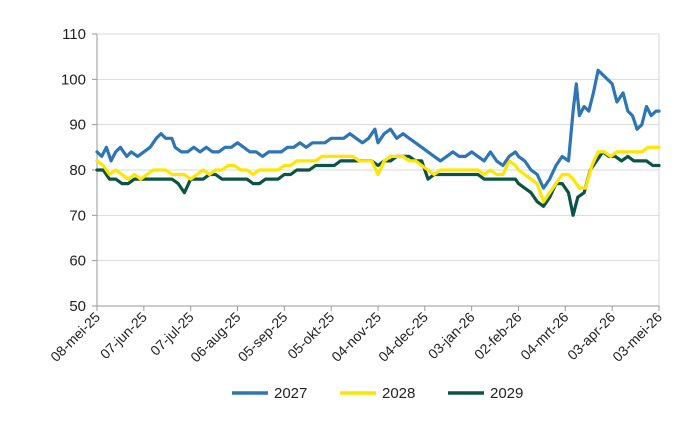 The image size is (700, 430). I want to click on x-tick-label: 08-mei-25, so click(75, 337).